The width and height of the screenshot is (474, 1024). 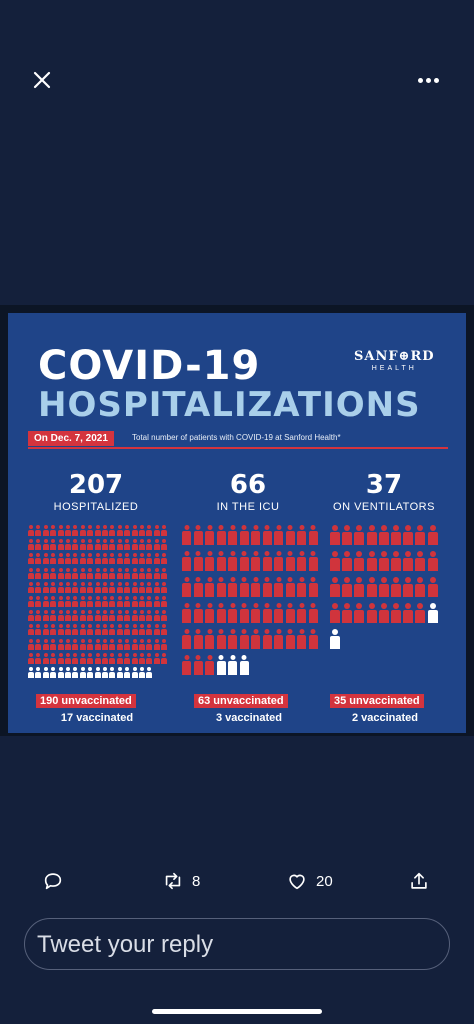 What do you see at coordinates (249, 718) in the screenshot?
I see `vaccinated-label: 3 vaccinated` at bounding box center [249, 718].